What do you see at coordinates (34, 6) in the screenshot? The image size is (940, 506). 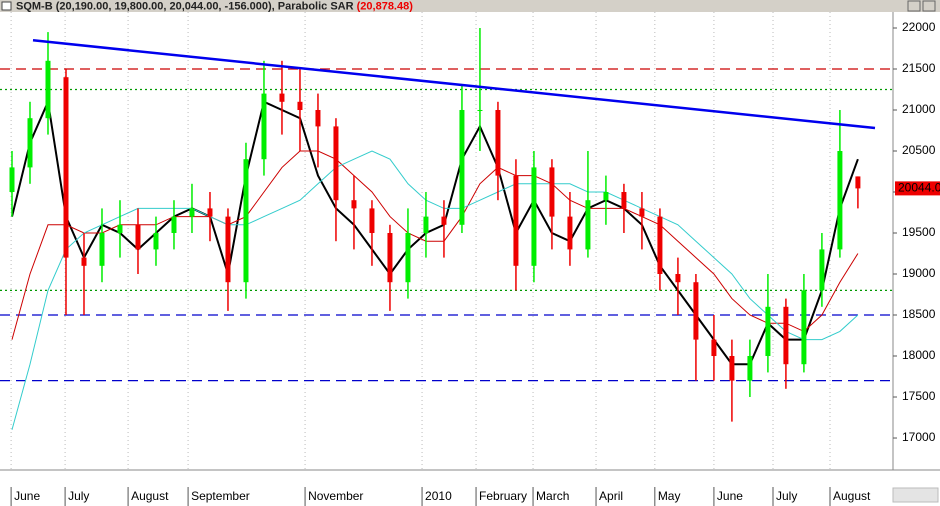 I see `symbol-name: SQM-B` at bounding box center [34, 6].